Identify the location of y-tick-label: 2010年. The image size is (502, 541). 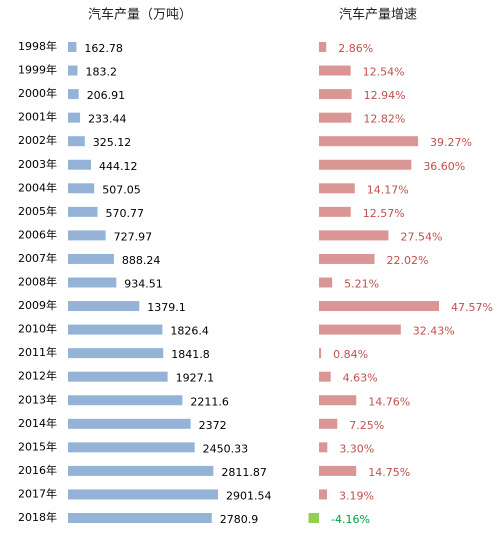
(37, 329).